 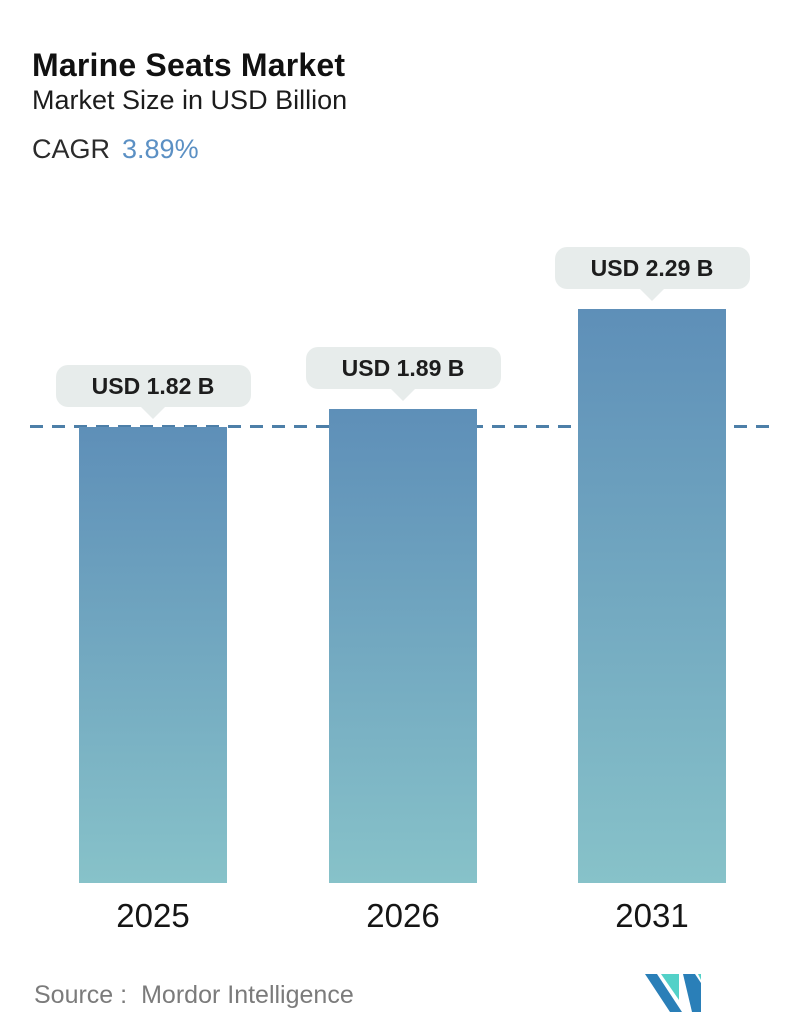 I want to click on x-axis-label: 2025, so click(x=153, y=915).